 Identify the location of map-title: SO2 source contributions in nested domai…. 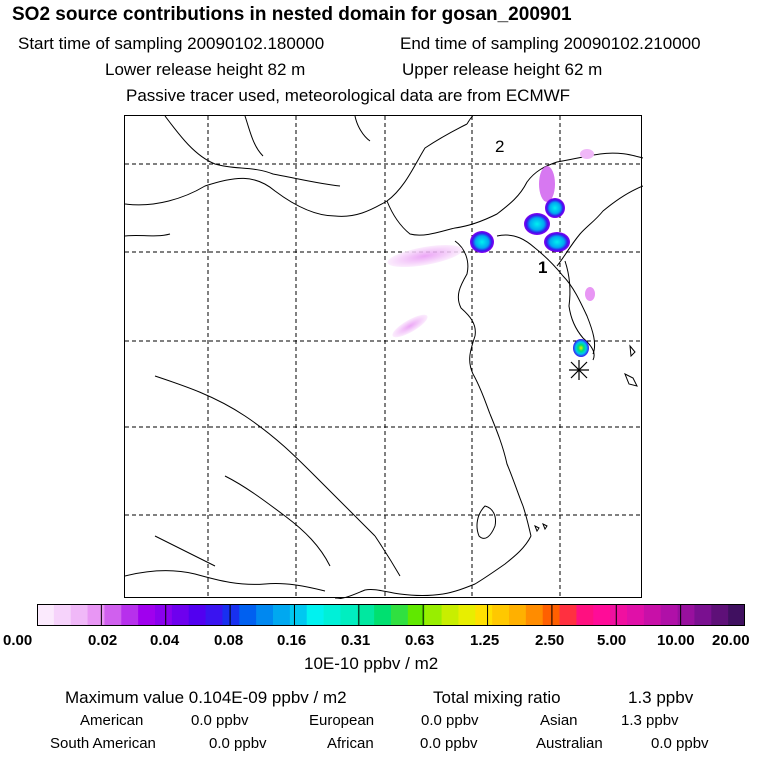
(292, 14).